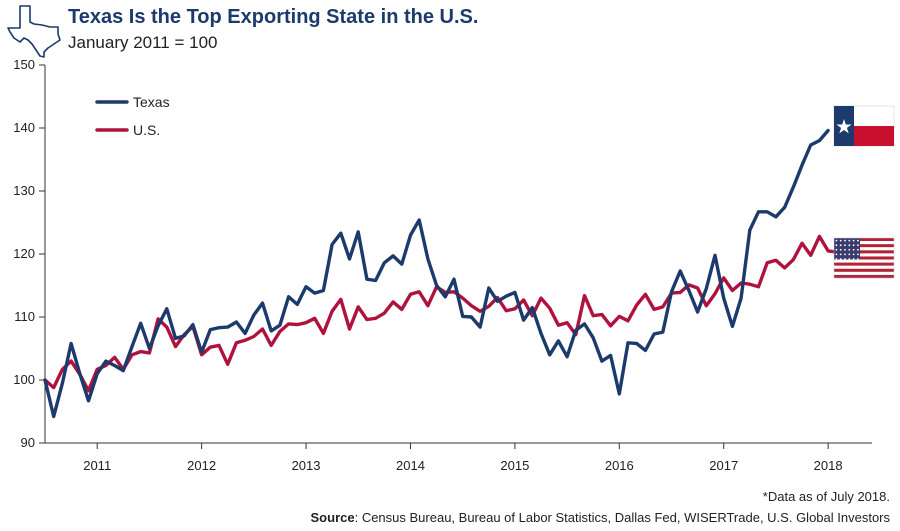 This screenshot has height=531, width=900. What do you see at coordinates (828, 465) in the screenshot?
I see `x-tick-label: 2018` at bounding box center [828, 465].